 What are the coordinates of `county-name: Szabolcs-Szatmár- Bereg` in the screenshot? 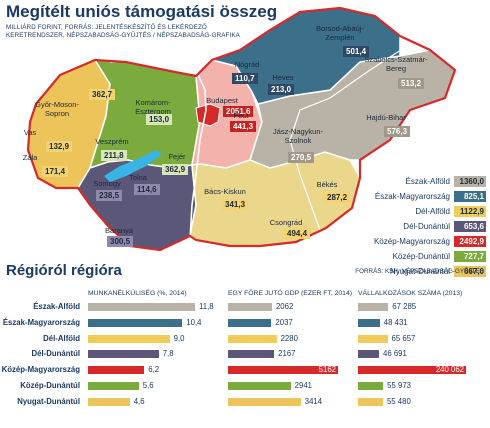 It's located at (396, 64).